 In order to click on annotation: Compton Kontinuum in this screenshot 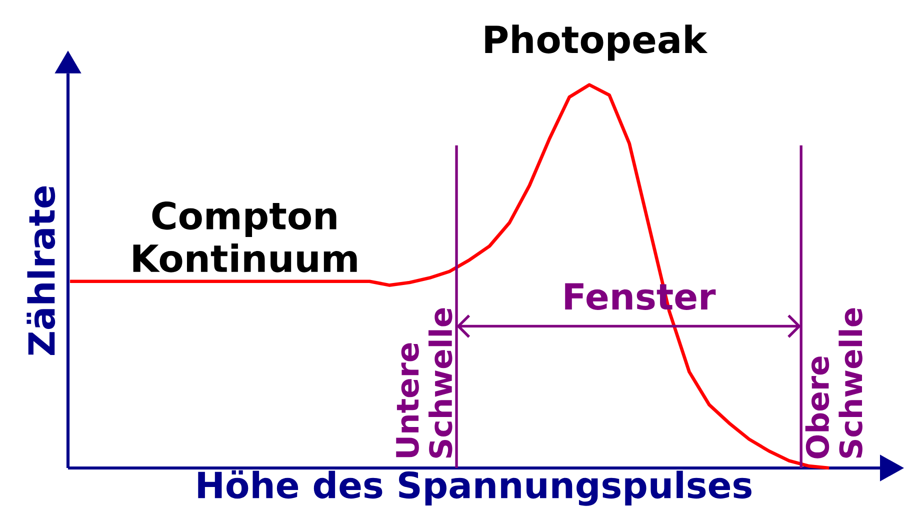, I will do `click(245, 236)`.